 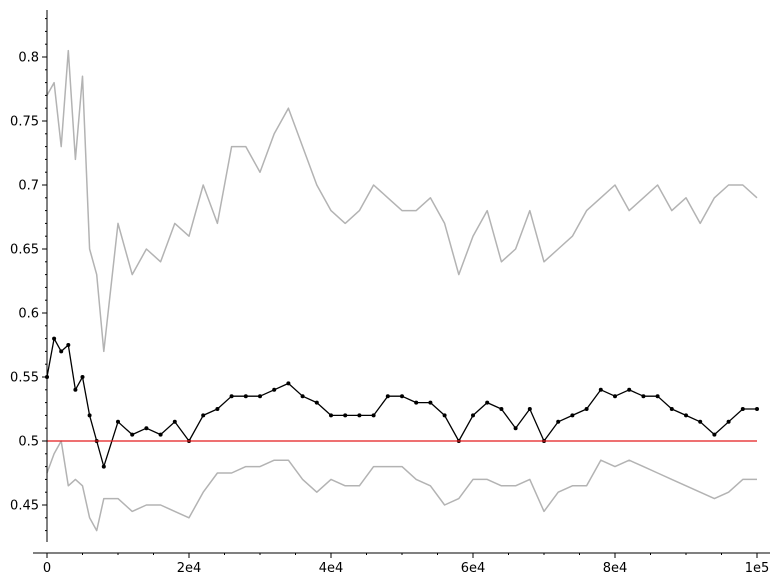 What do you see at coordinates (28, 442) in the screenshot?
I see `y-tick-label: 0.5` at bounding box center [28, 442].